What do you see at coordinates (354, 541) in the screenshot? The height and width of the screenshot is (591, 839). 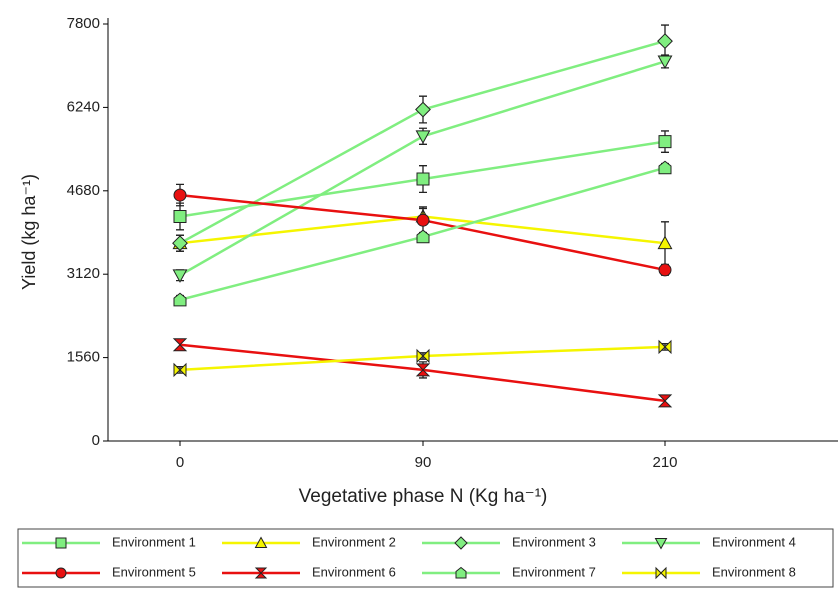 I see `legend-label: Environment 2` at bounding box center [354, 541].